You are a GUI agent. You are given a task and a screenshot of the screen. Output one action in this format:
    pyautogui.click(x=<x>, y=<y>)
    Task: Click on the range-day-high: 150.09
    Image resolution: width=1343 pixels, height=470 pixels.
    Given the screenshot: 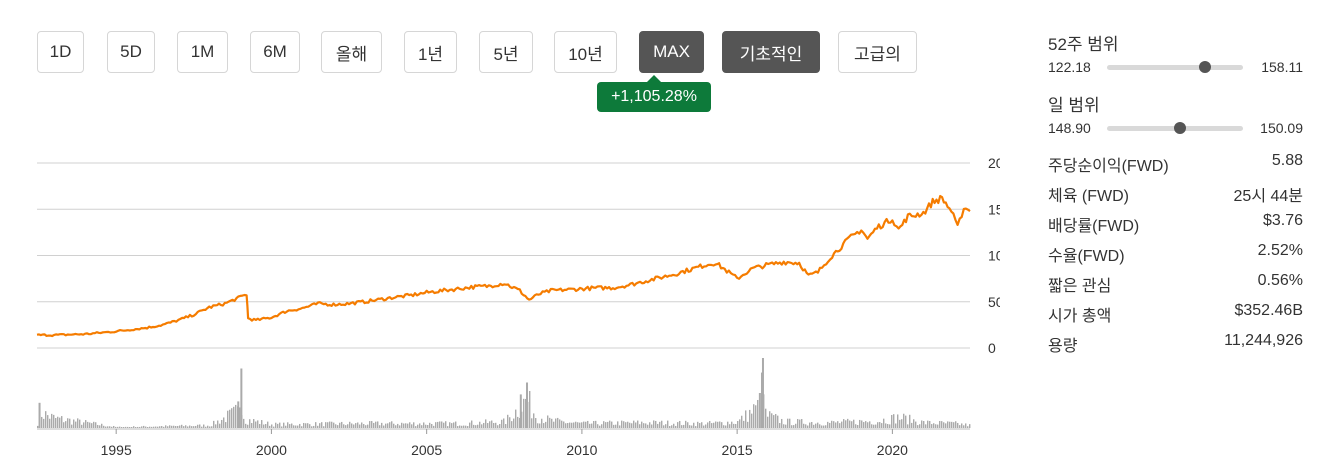 What is the action you would take?
    pyautogui.click(x=1281, y=128)
    